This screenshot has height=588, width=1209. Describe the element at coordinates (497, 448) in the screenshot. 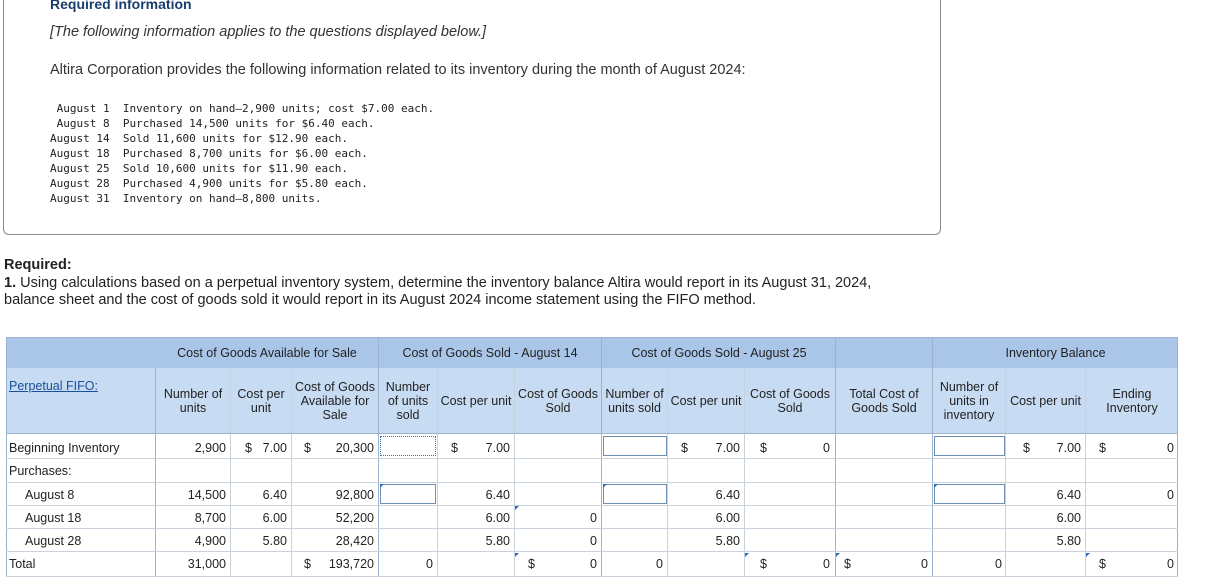

I see `s14-cost-beginning: 7.00` at that location.